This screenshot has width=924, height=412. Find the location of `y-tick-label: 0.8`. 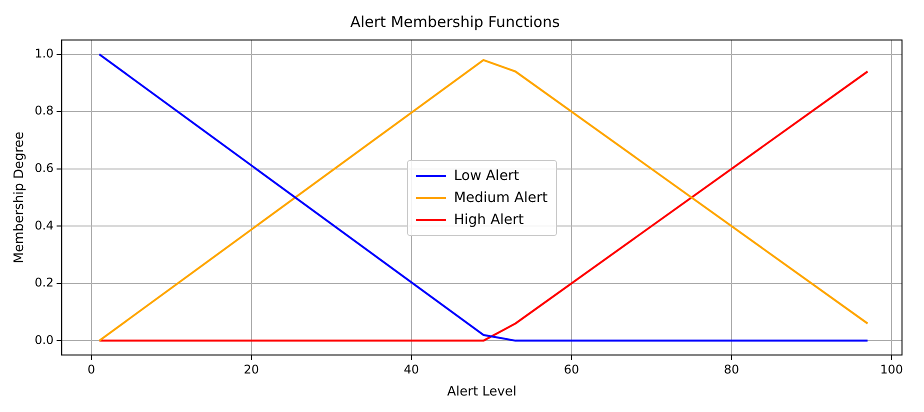

y-tick-label: 0.8 is located at coordinates (44, 111).